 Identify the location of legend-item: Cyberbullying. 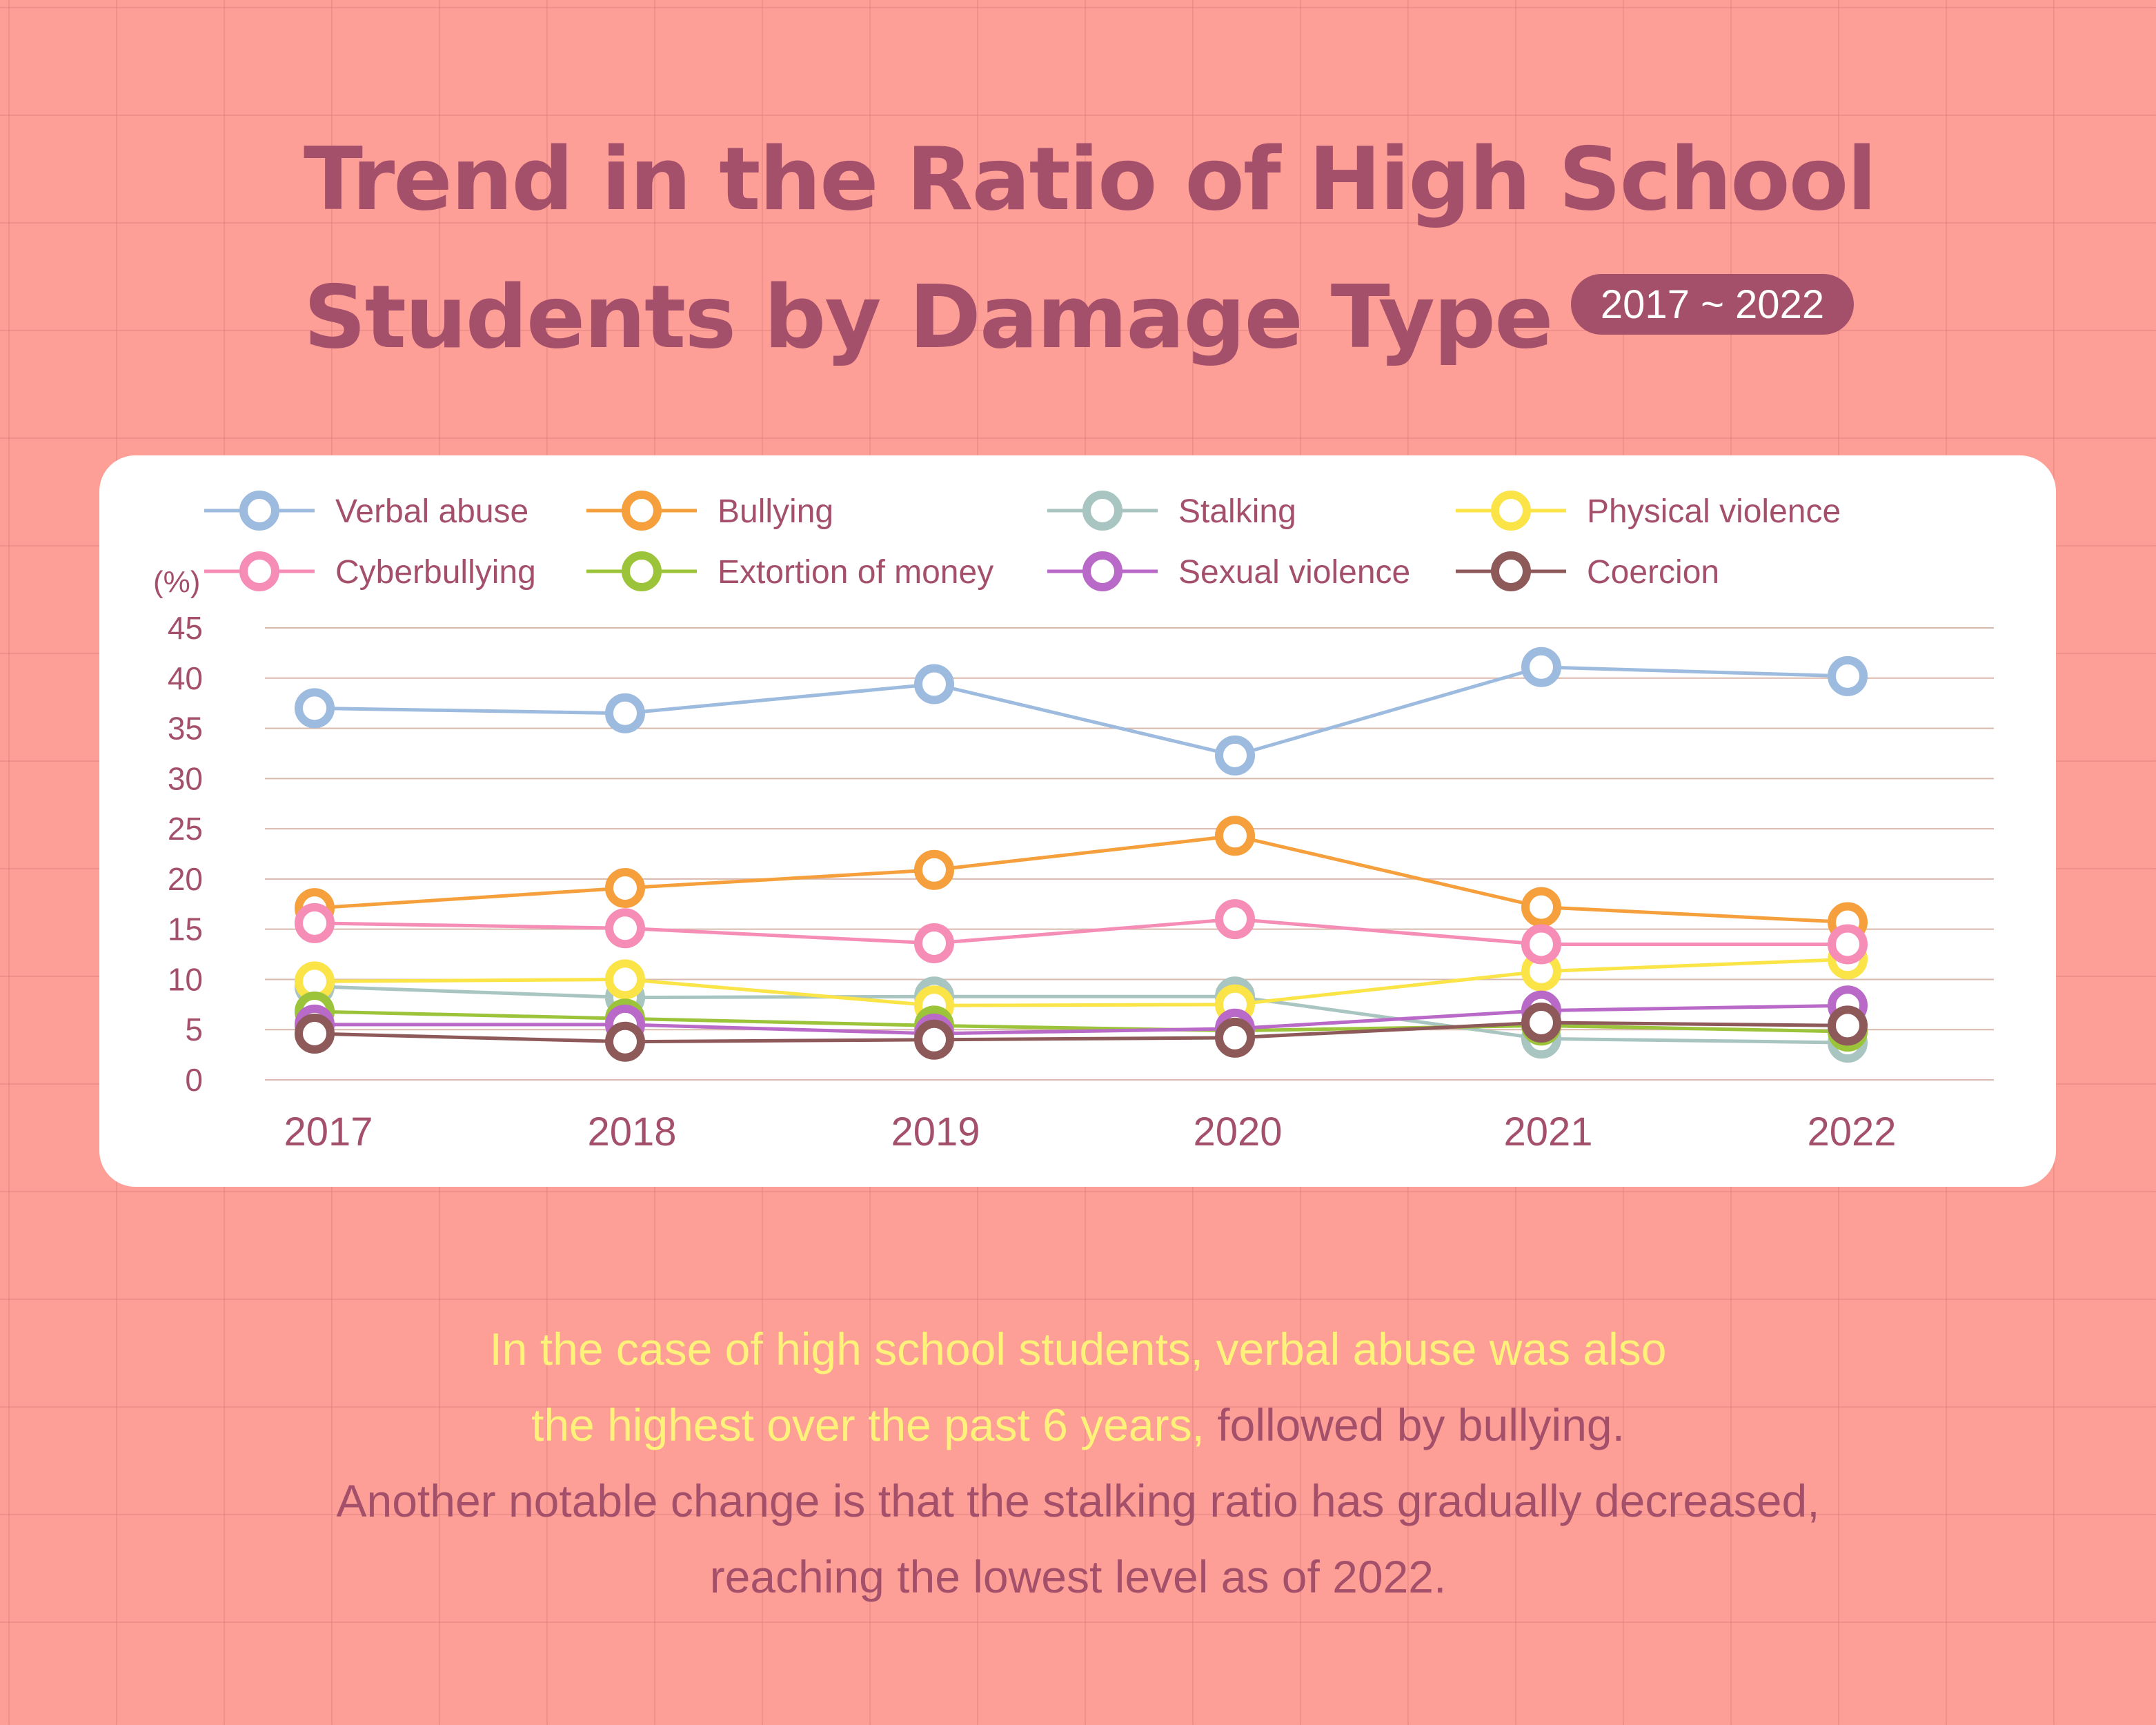
(370, 571).